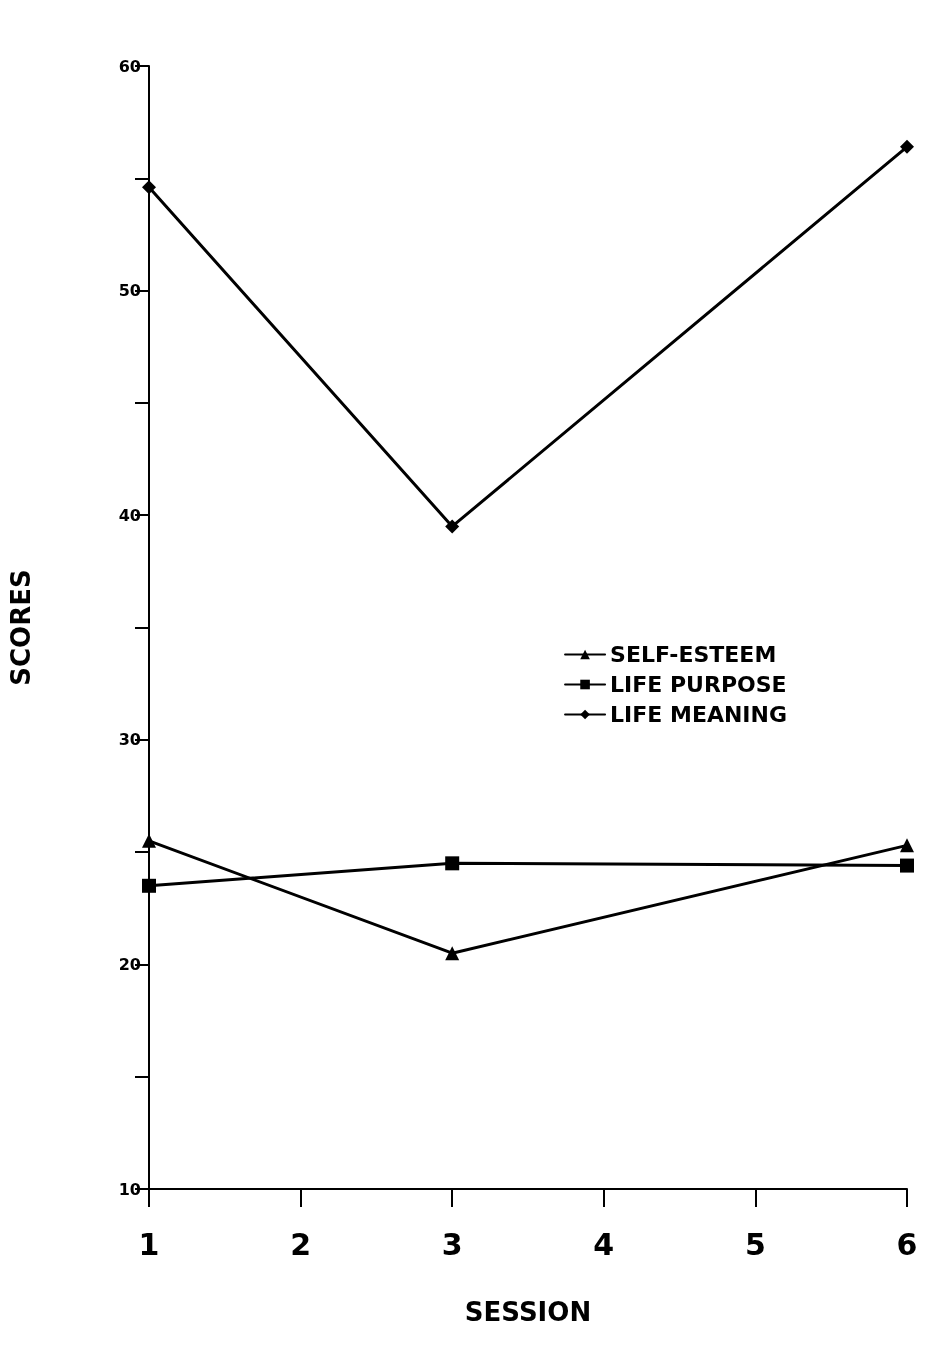 The height and width of the screenshot is (1369, 932). Describe the element at coordinates (528, 1312) in the screenshot. I see `x-axis-title: SESSION` at that location.